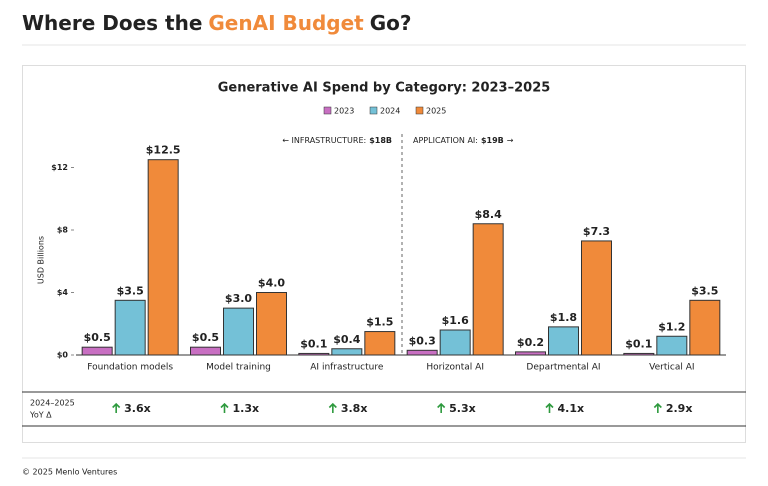 Image resolution: width=768 pixels, height=486 pixels. What do you see at coordinates (238, 298) in the screenshot?
I see `value-label: $3.0` at bounding box center [238, 298].